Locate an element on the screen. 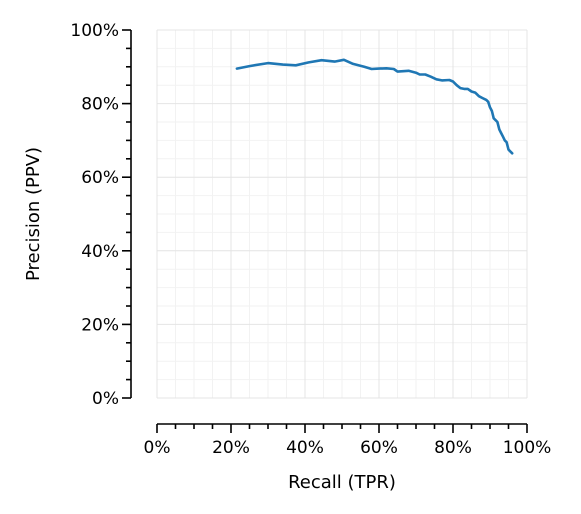 The width and height of the screenshot is (581, 514). y-tick-label: 100% is located at coordinates (94, 31).